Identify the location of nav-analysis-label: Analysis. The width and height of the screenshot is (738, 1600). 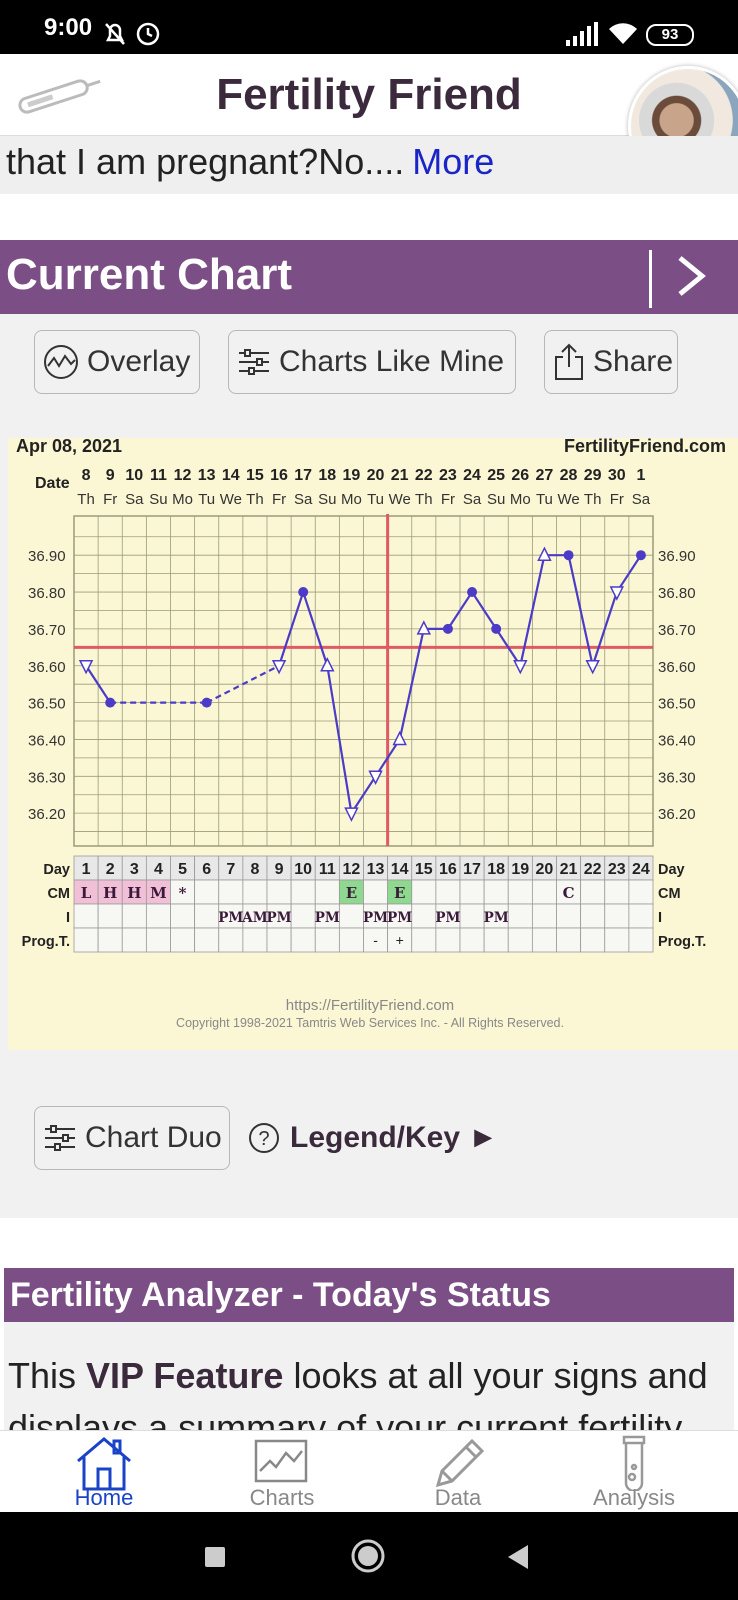
(634, 1497).